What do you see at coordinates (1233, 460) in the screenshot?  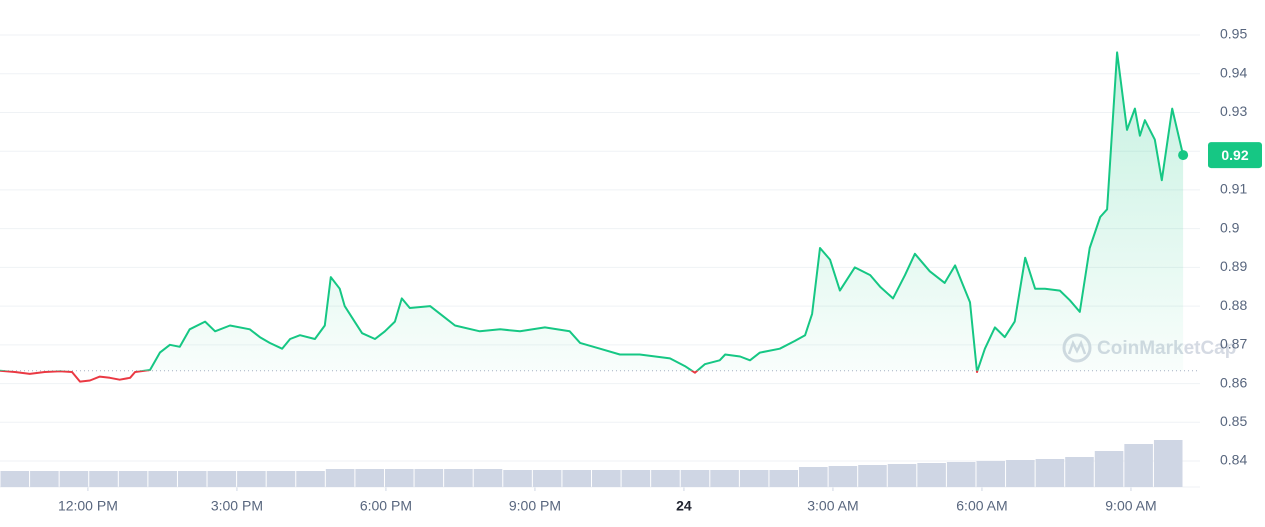 I see `y-tick-label: 0.84` at bounding box center [1233, 460].